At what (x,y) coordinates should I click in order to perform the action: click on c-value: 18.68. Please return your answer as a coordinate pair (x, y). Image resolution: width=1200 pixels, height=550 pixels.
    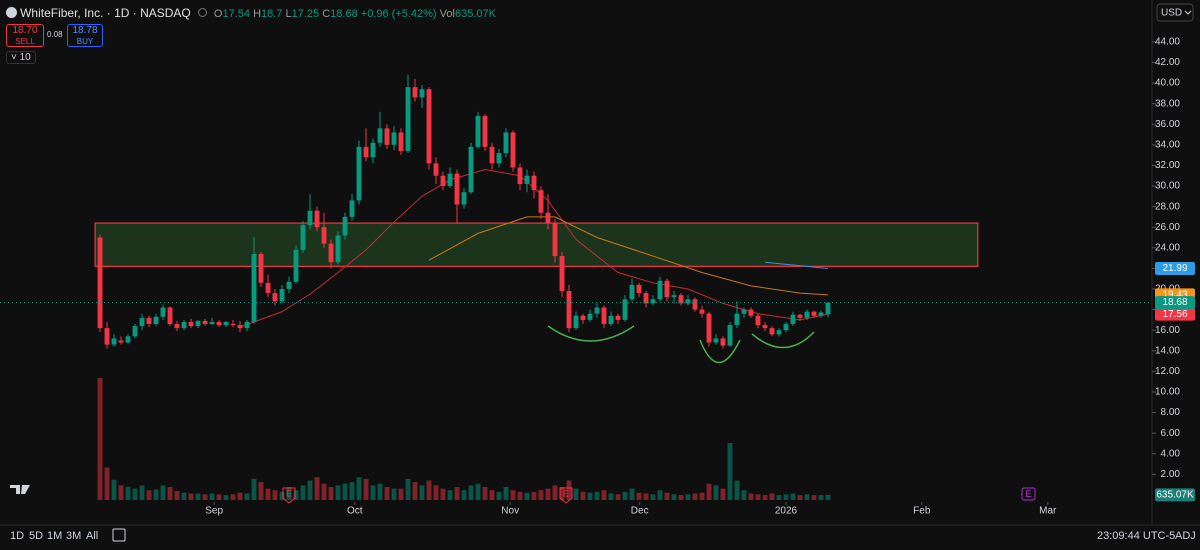
    Looking at the image, I should click on (344, 14).